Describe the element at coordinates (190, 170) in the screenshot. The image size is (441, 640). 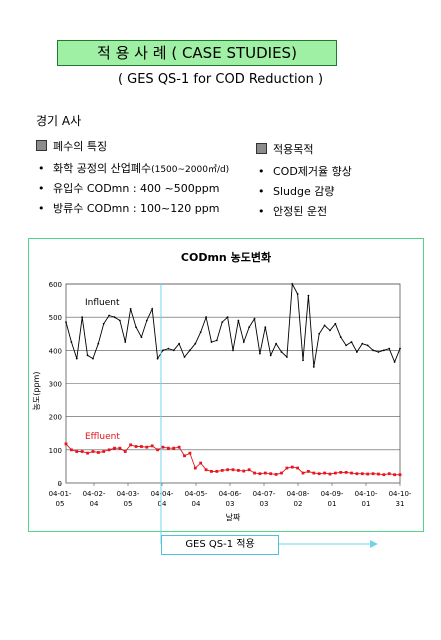
I see `wastewater-item-note: (1500~2000㎥/d)` at that location.